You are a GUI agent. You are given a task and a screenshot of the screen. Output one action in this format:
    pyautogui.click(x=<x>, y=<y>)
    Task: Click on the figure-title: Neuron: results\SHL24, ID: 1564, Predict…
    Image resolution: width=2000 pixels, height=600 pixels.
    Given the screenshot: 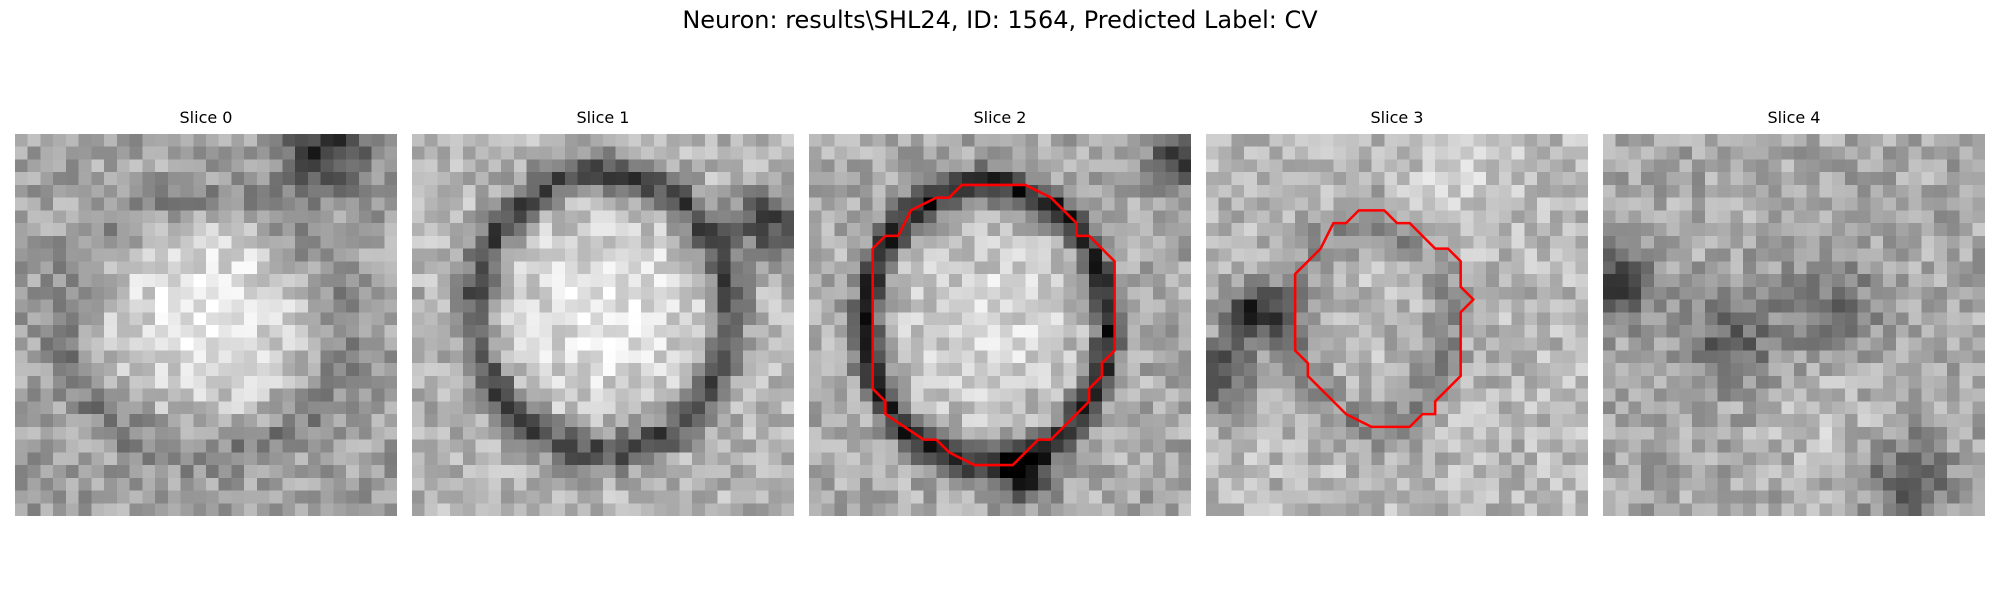 What is the action you would take?
    pyautogui.click(x=1000, y=20)
    